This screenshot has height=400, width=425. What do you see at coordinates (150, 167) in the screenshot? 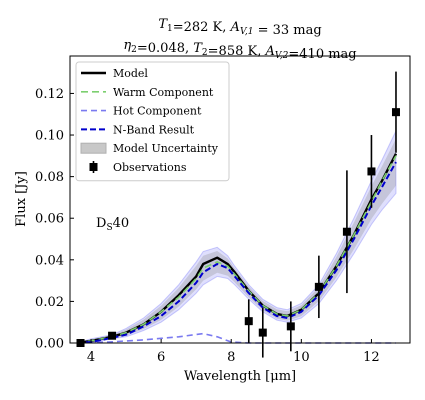
I see `legend-label: Observations` at bounding box center [150, 167].